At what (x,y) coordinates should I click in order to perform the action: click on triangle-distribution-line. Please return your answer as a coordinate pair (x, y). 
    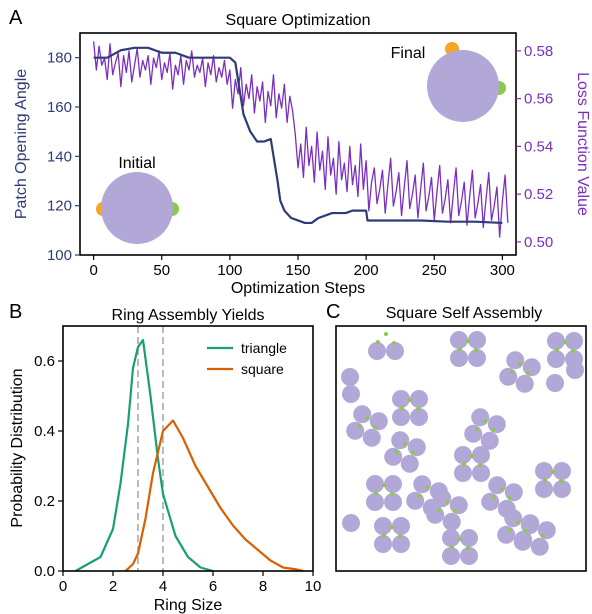
    Looking at the image, I should click on (144, 455).